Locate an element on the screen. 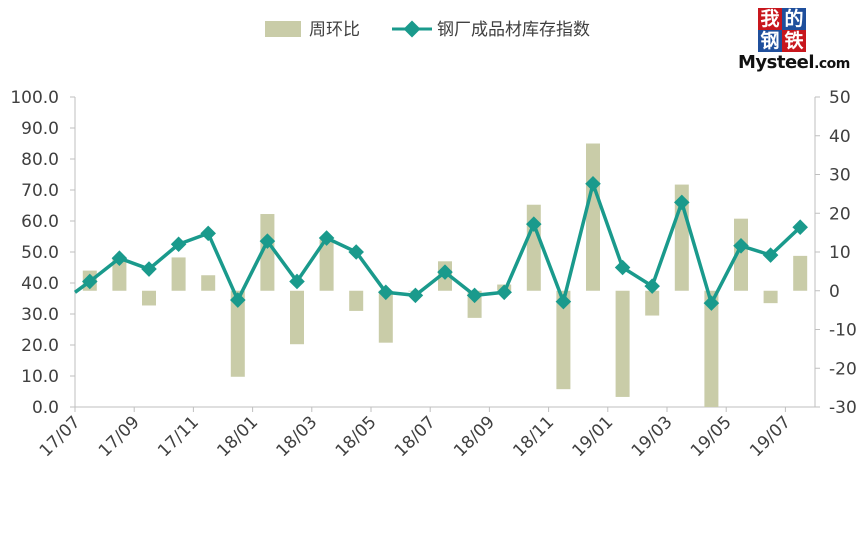  y-left-tick-label: 100.0 is located at coordinates (34, 98).